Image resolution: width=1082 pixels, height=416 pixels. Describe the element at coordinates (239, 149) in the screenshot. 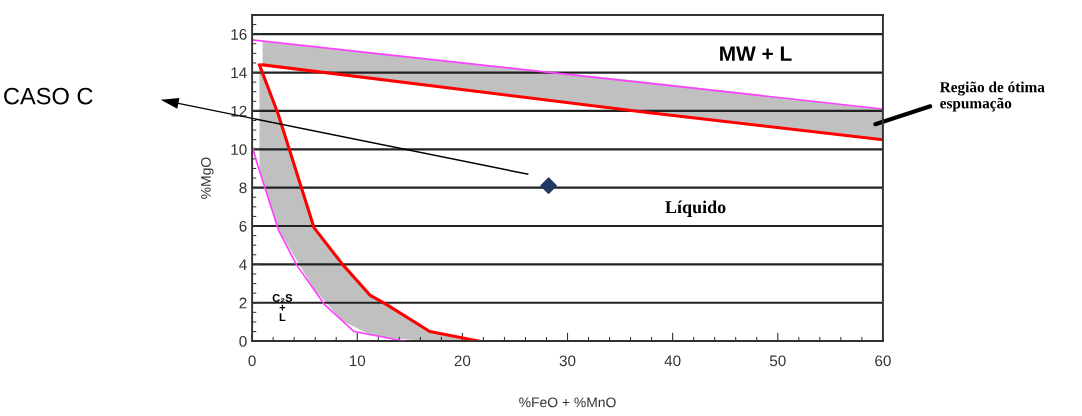

I see `y-tick-label: 10` at that location.